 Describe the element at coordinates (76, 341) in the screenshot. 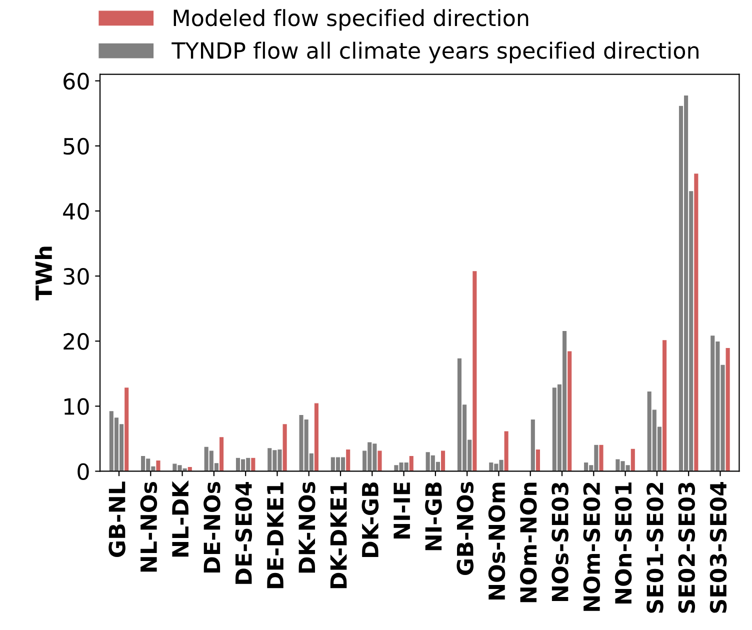

I see `y-tick-label: 20` at that location.